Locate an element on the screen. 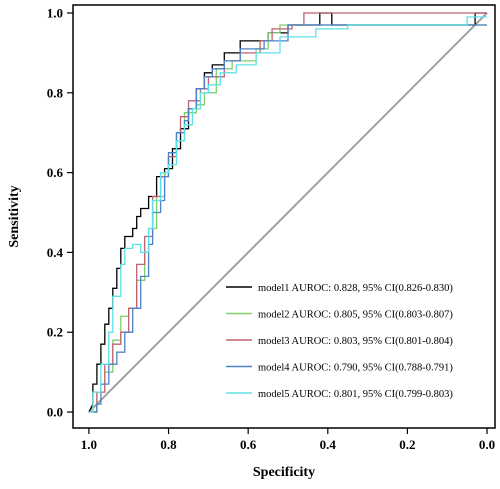 The image size is (500, 489). x-axis-title: Specificity is located at coordinates (284, 472).